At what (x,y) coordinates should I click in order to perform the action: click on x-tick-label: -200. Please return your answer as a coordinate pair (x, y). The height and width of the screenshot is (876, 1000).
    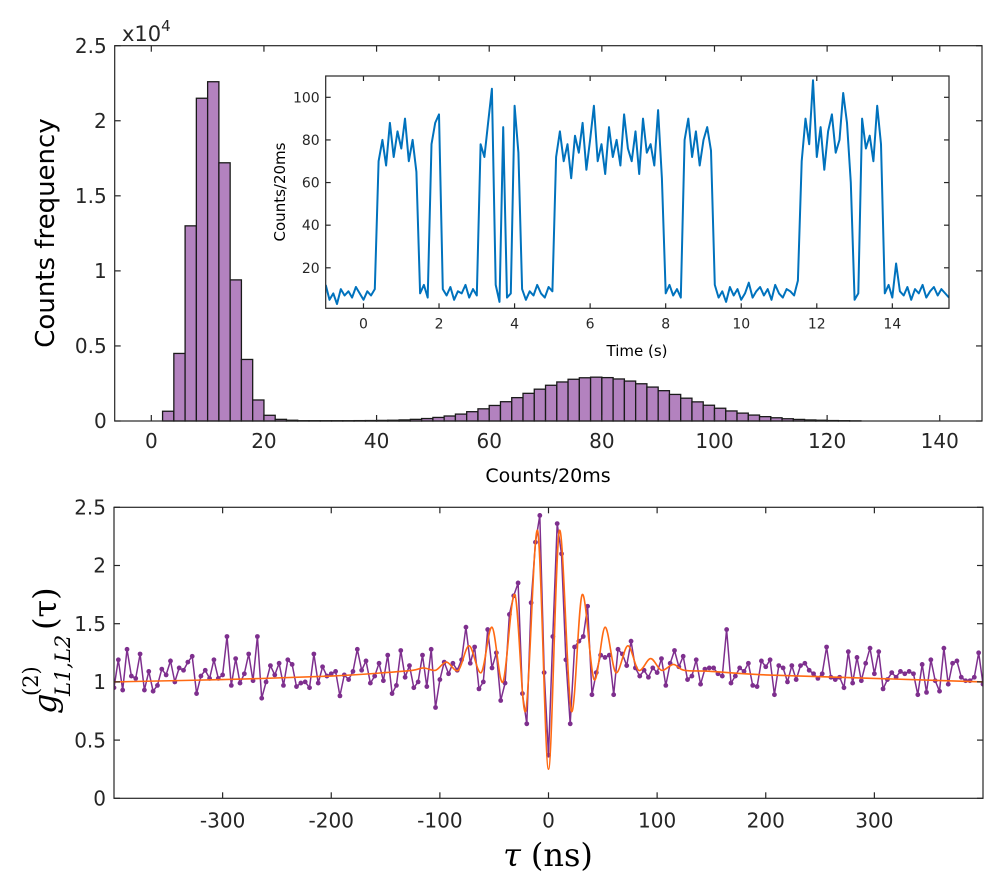
    Looking at the image, I should click on (331, 820).